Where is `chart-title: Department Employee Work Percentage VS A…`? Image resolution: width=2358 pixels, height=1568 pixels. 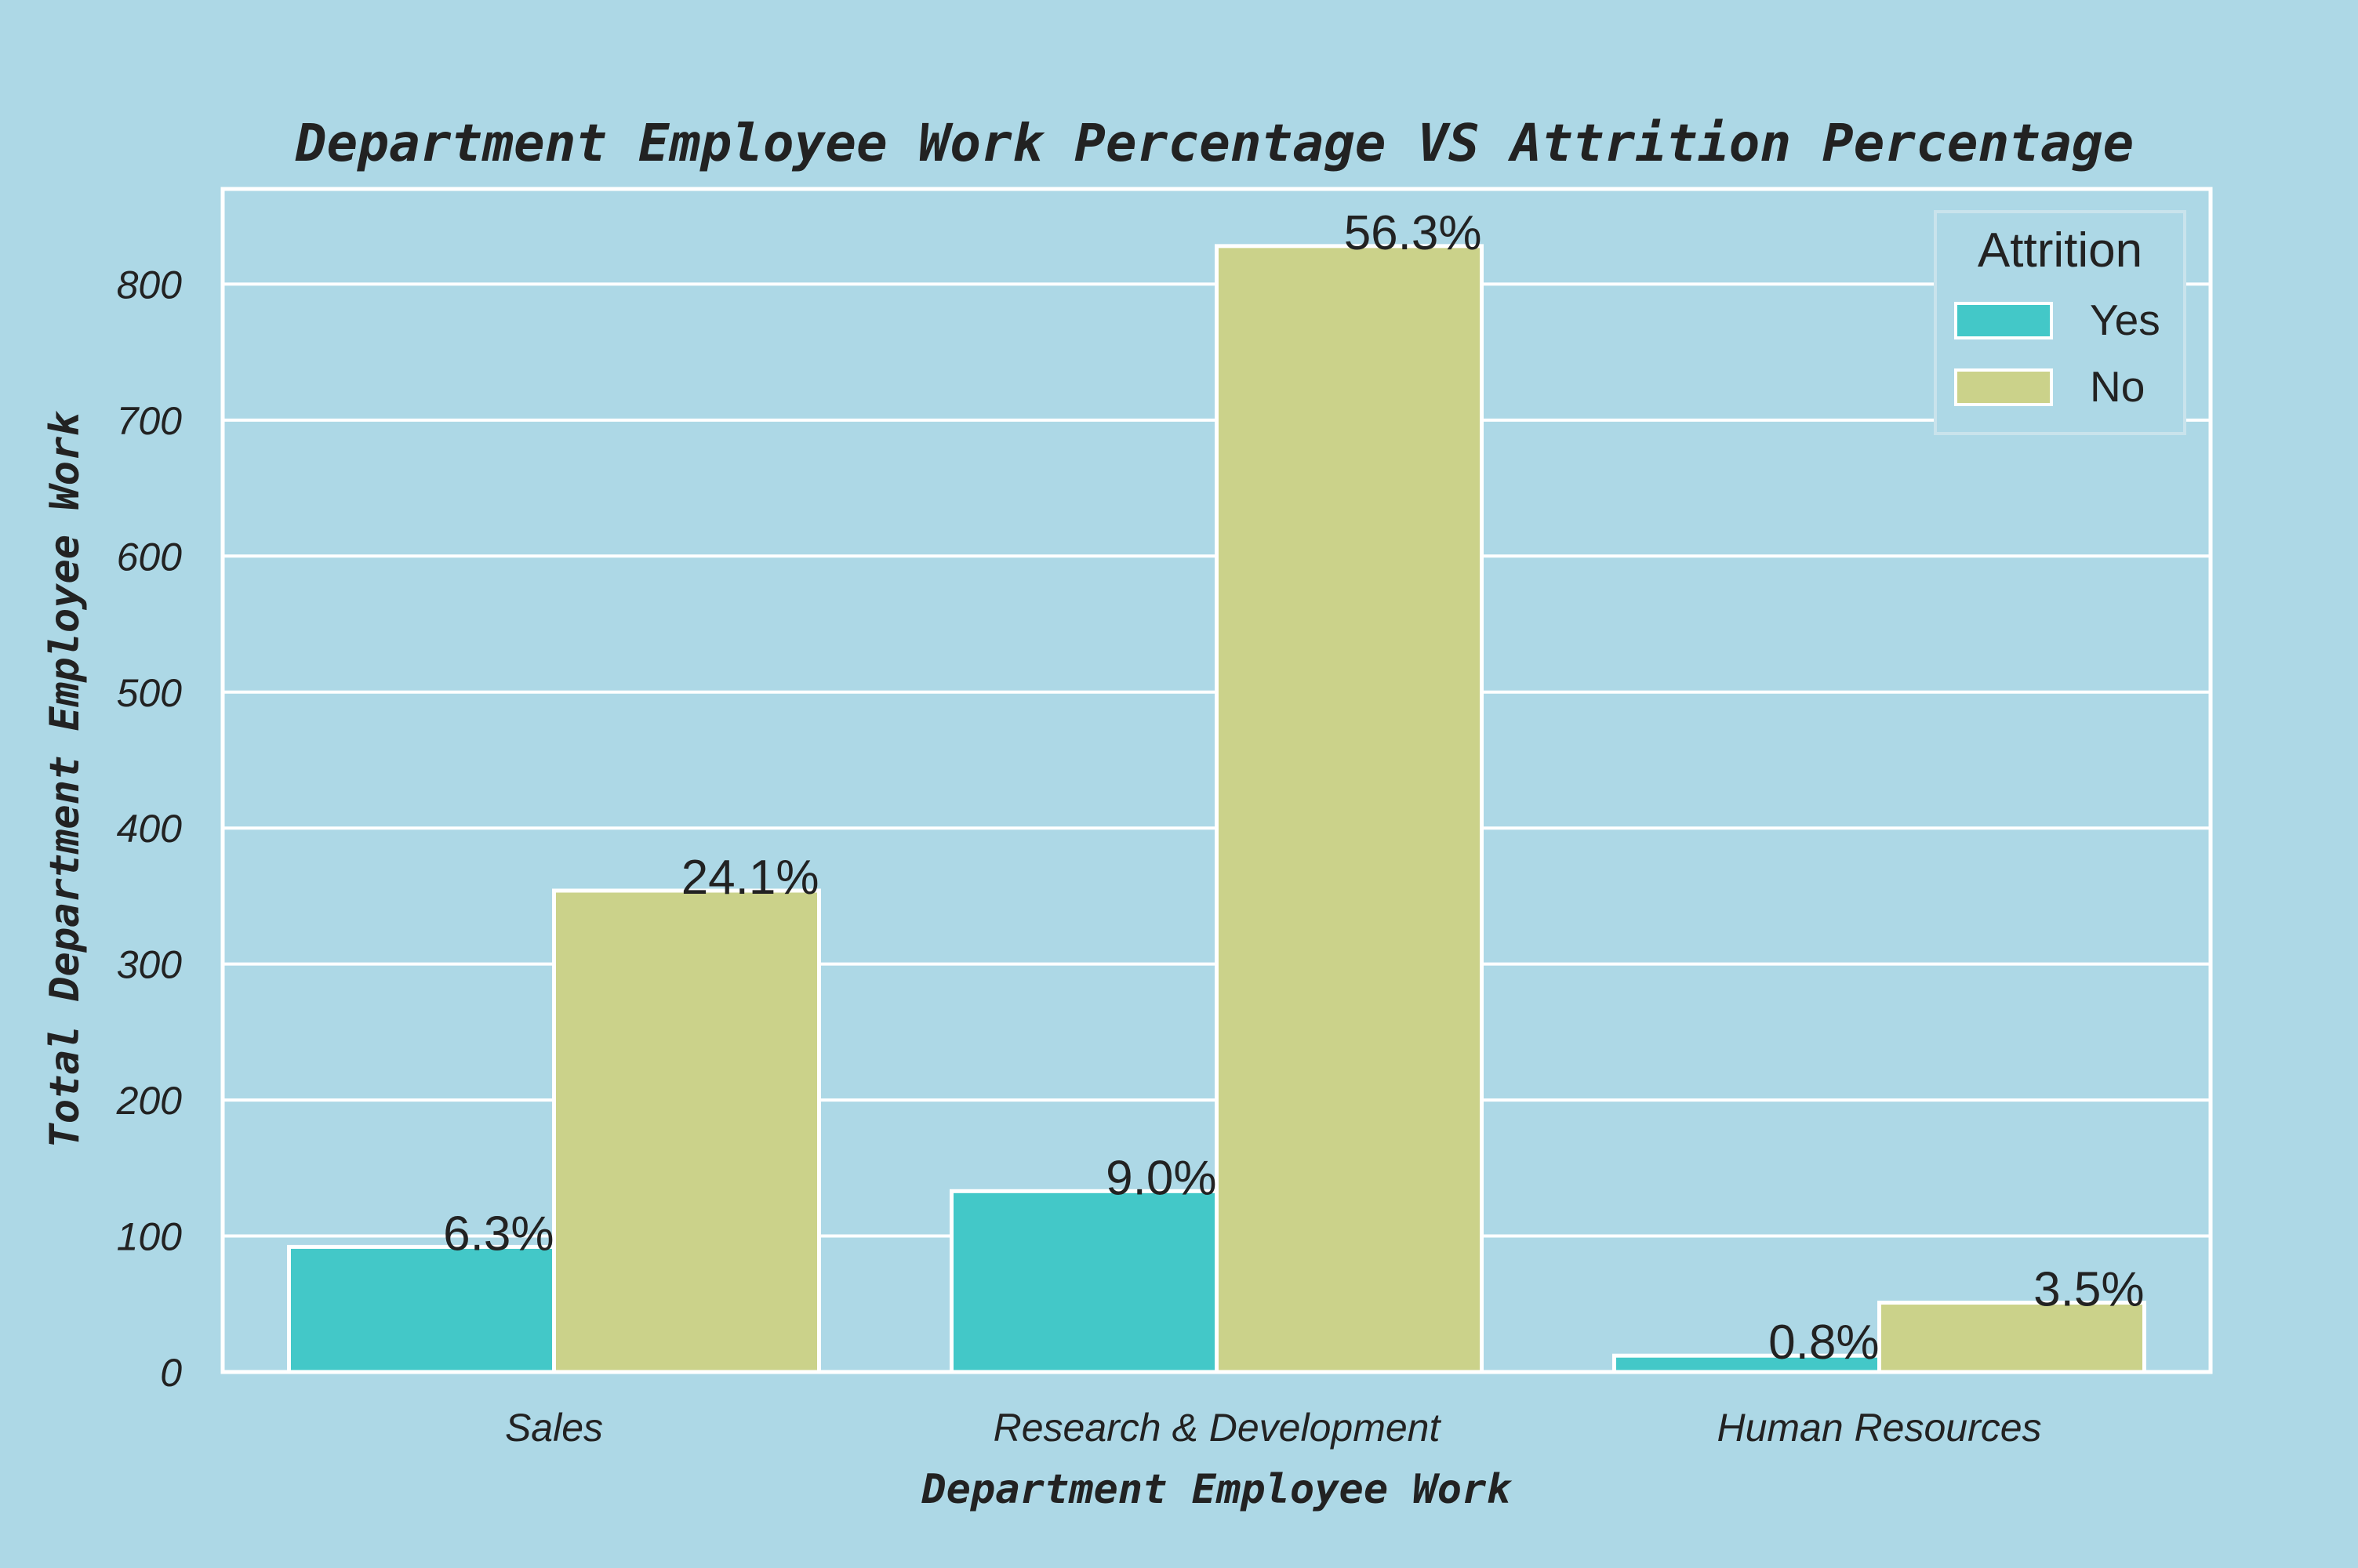
chart-title: Department Employee Work Percentage VS A… is located at coordinates (1214, 143).